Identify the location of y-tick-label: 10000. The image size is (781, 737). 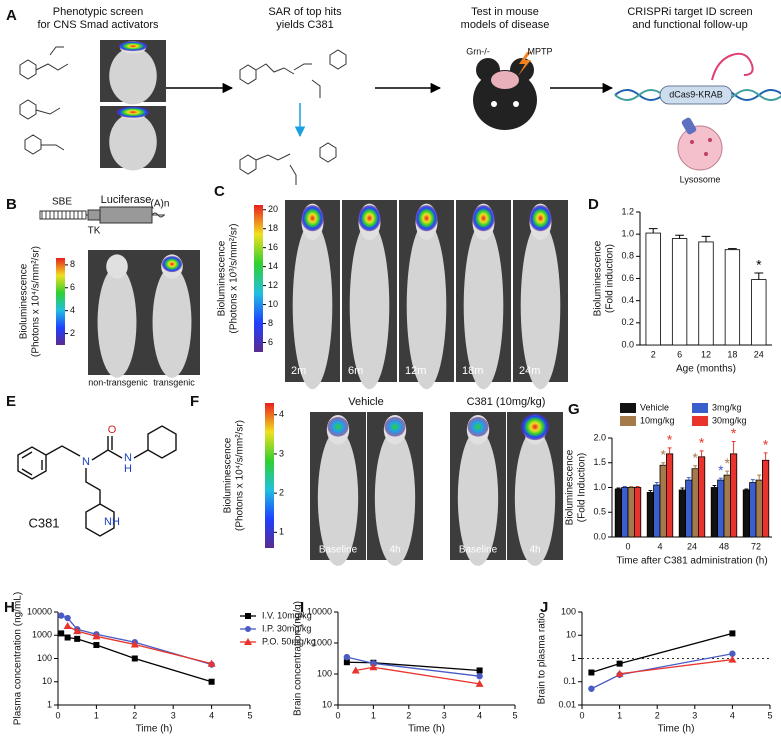
(39, 611).